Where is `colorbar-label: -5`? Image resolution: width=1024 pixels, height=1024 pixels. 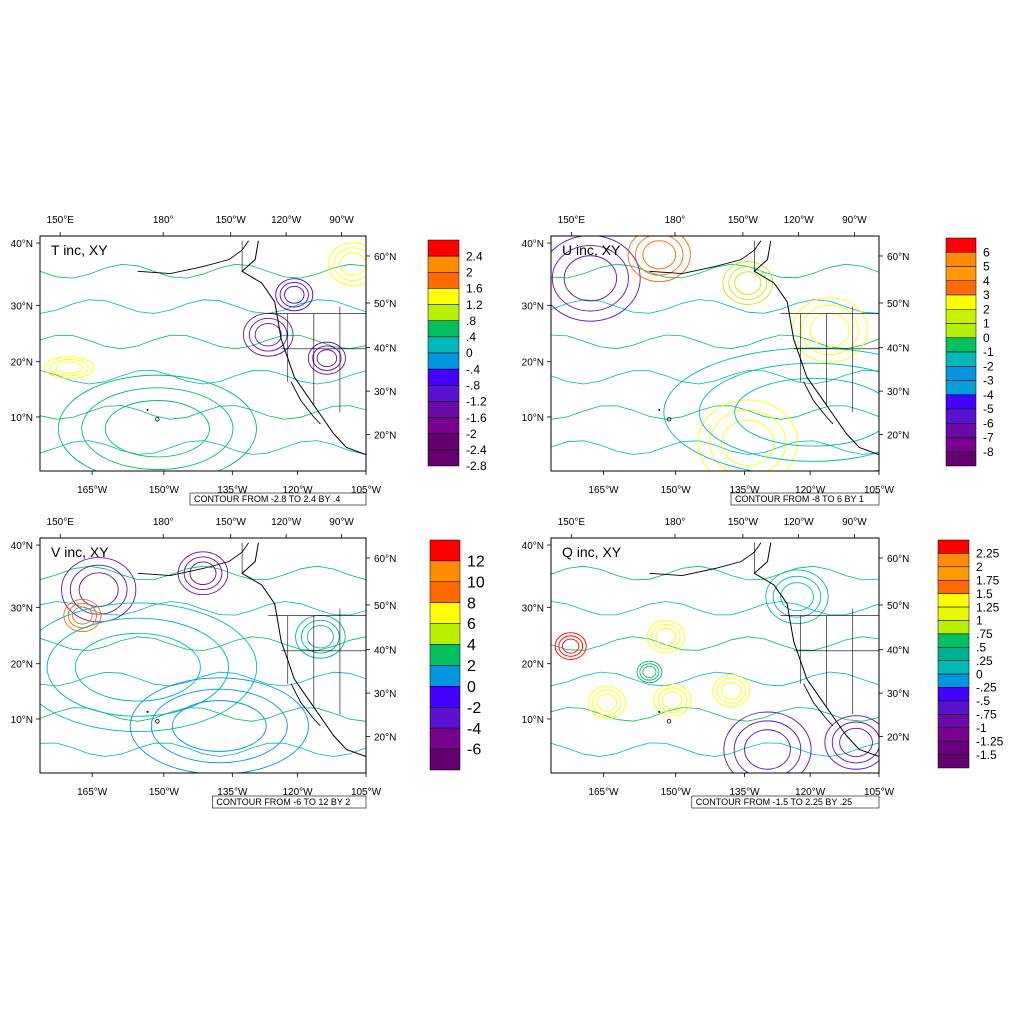
colorbar-label: -5 is located at coordinates (988, 409).